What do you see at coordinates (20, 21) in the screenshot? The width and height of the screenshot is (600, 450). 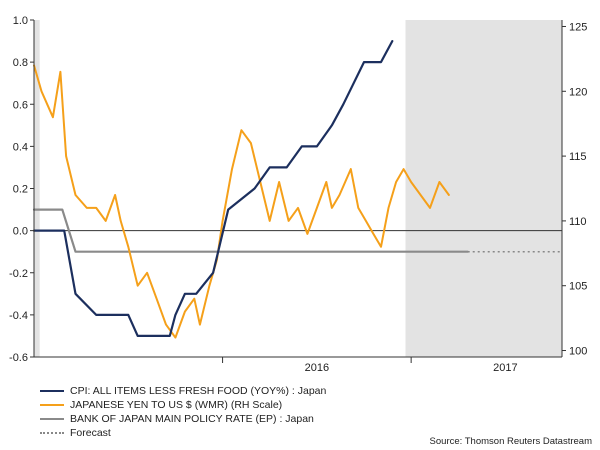 I see `left-tick-label: 1.0` at bounding box center [20, 21].